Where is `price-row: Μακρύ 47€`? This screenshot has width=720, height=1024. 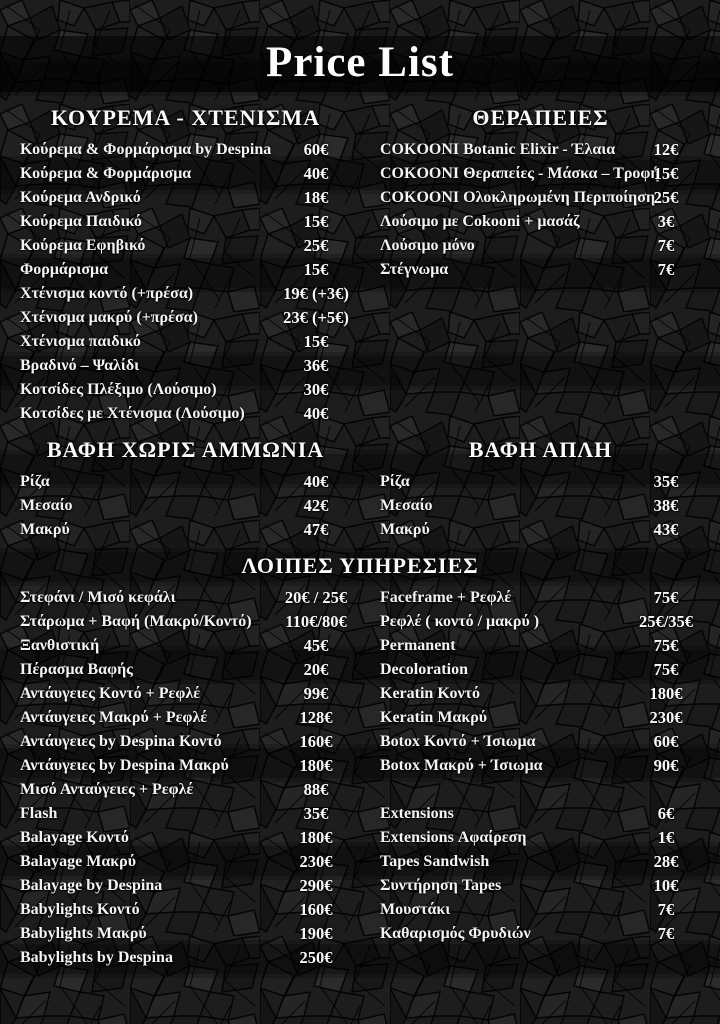 price-row: Μακρύ 47€ is located at coordinates (185, 530).